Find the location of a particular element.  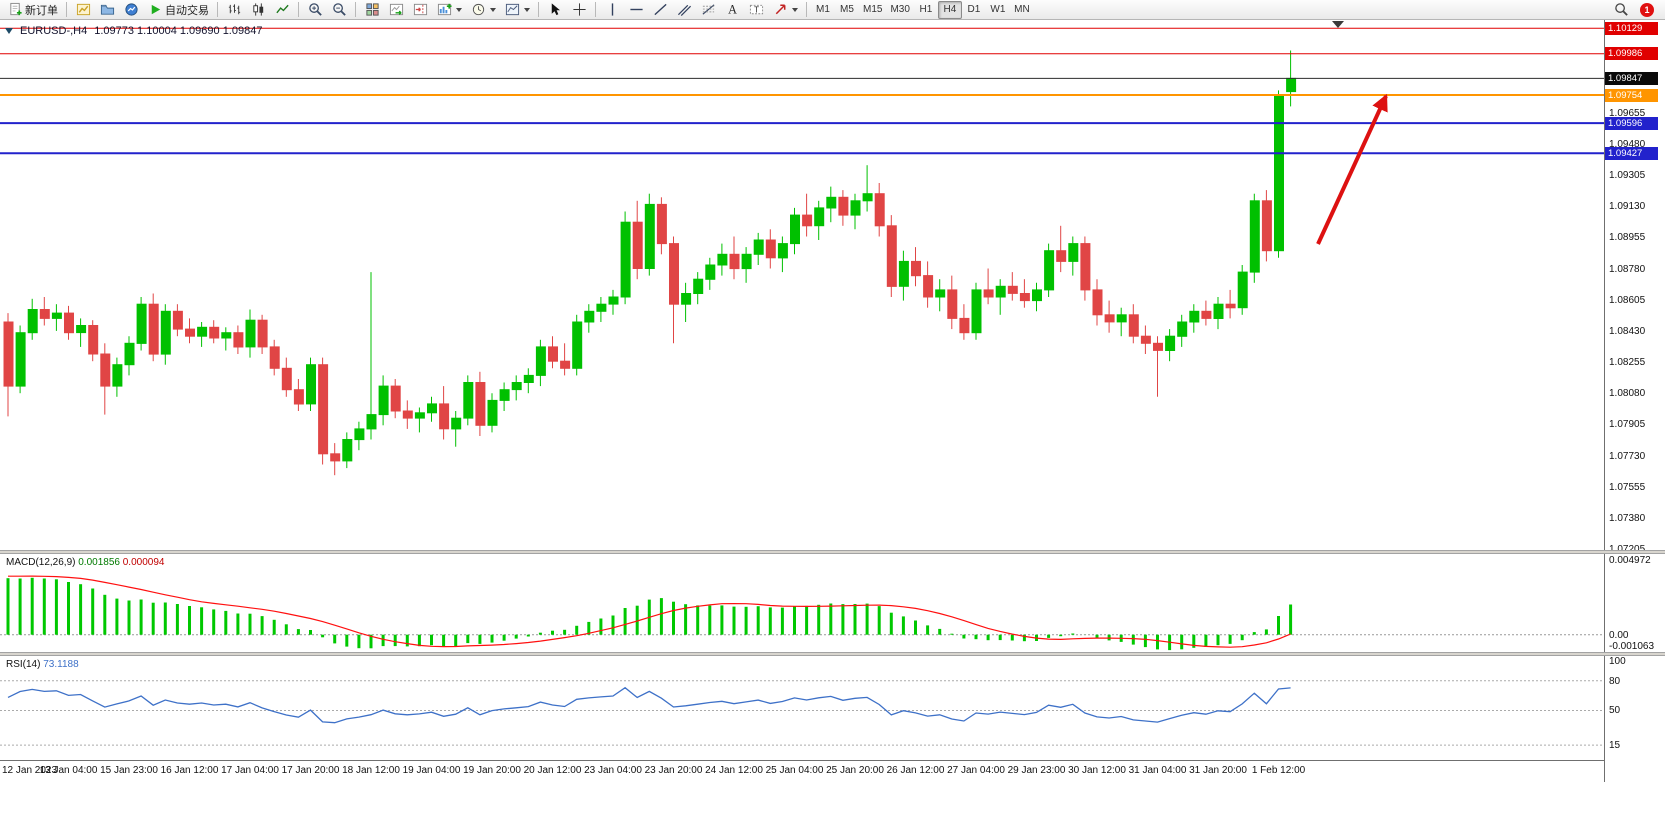

timeframe-mn-button: MN is located at coordinates (1022, 10).